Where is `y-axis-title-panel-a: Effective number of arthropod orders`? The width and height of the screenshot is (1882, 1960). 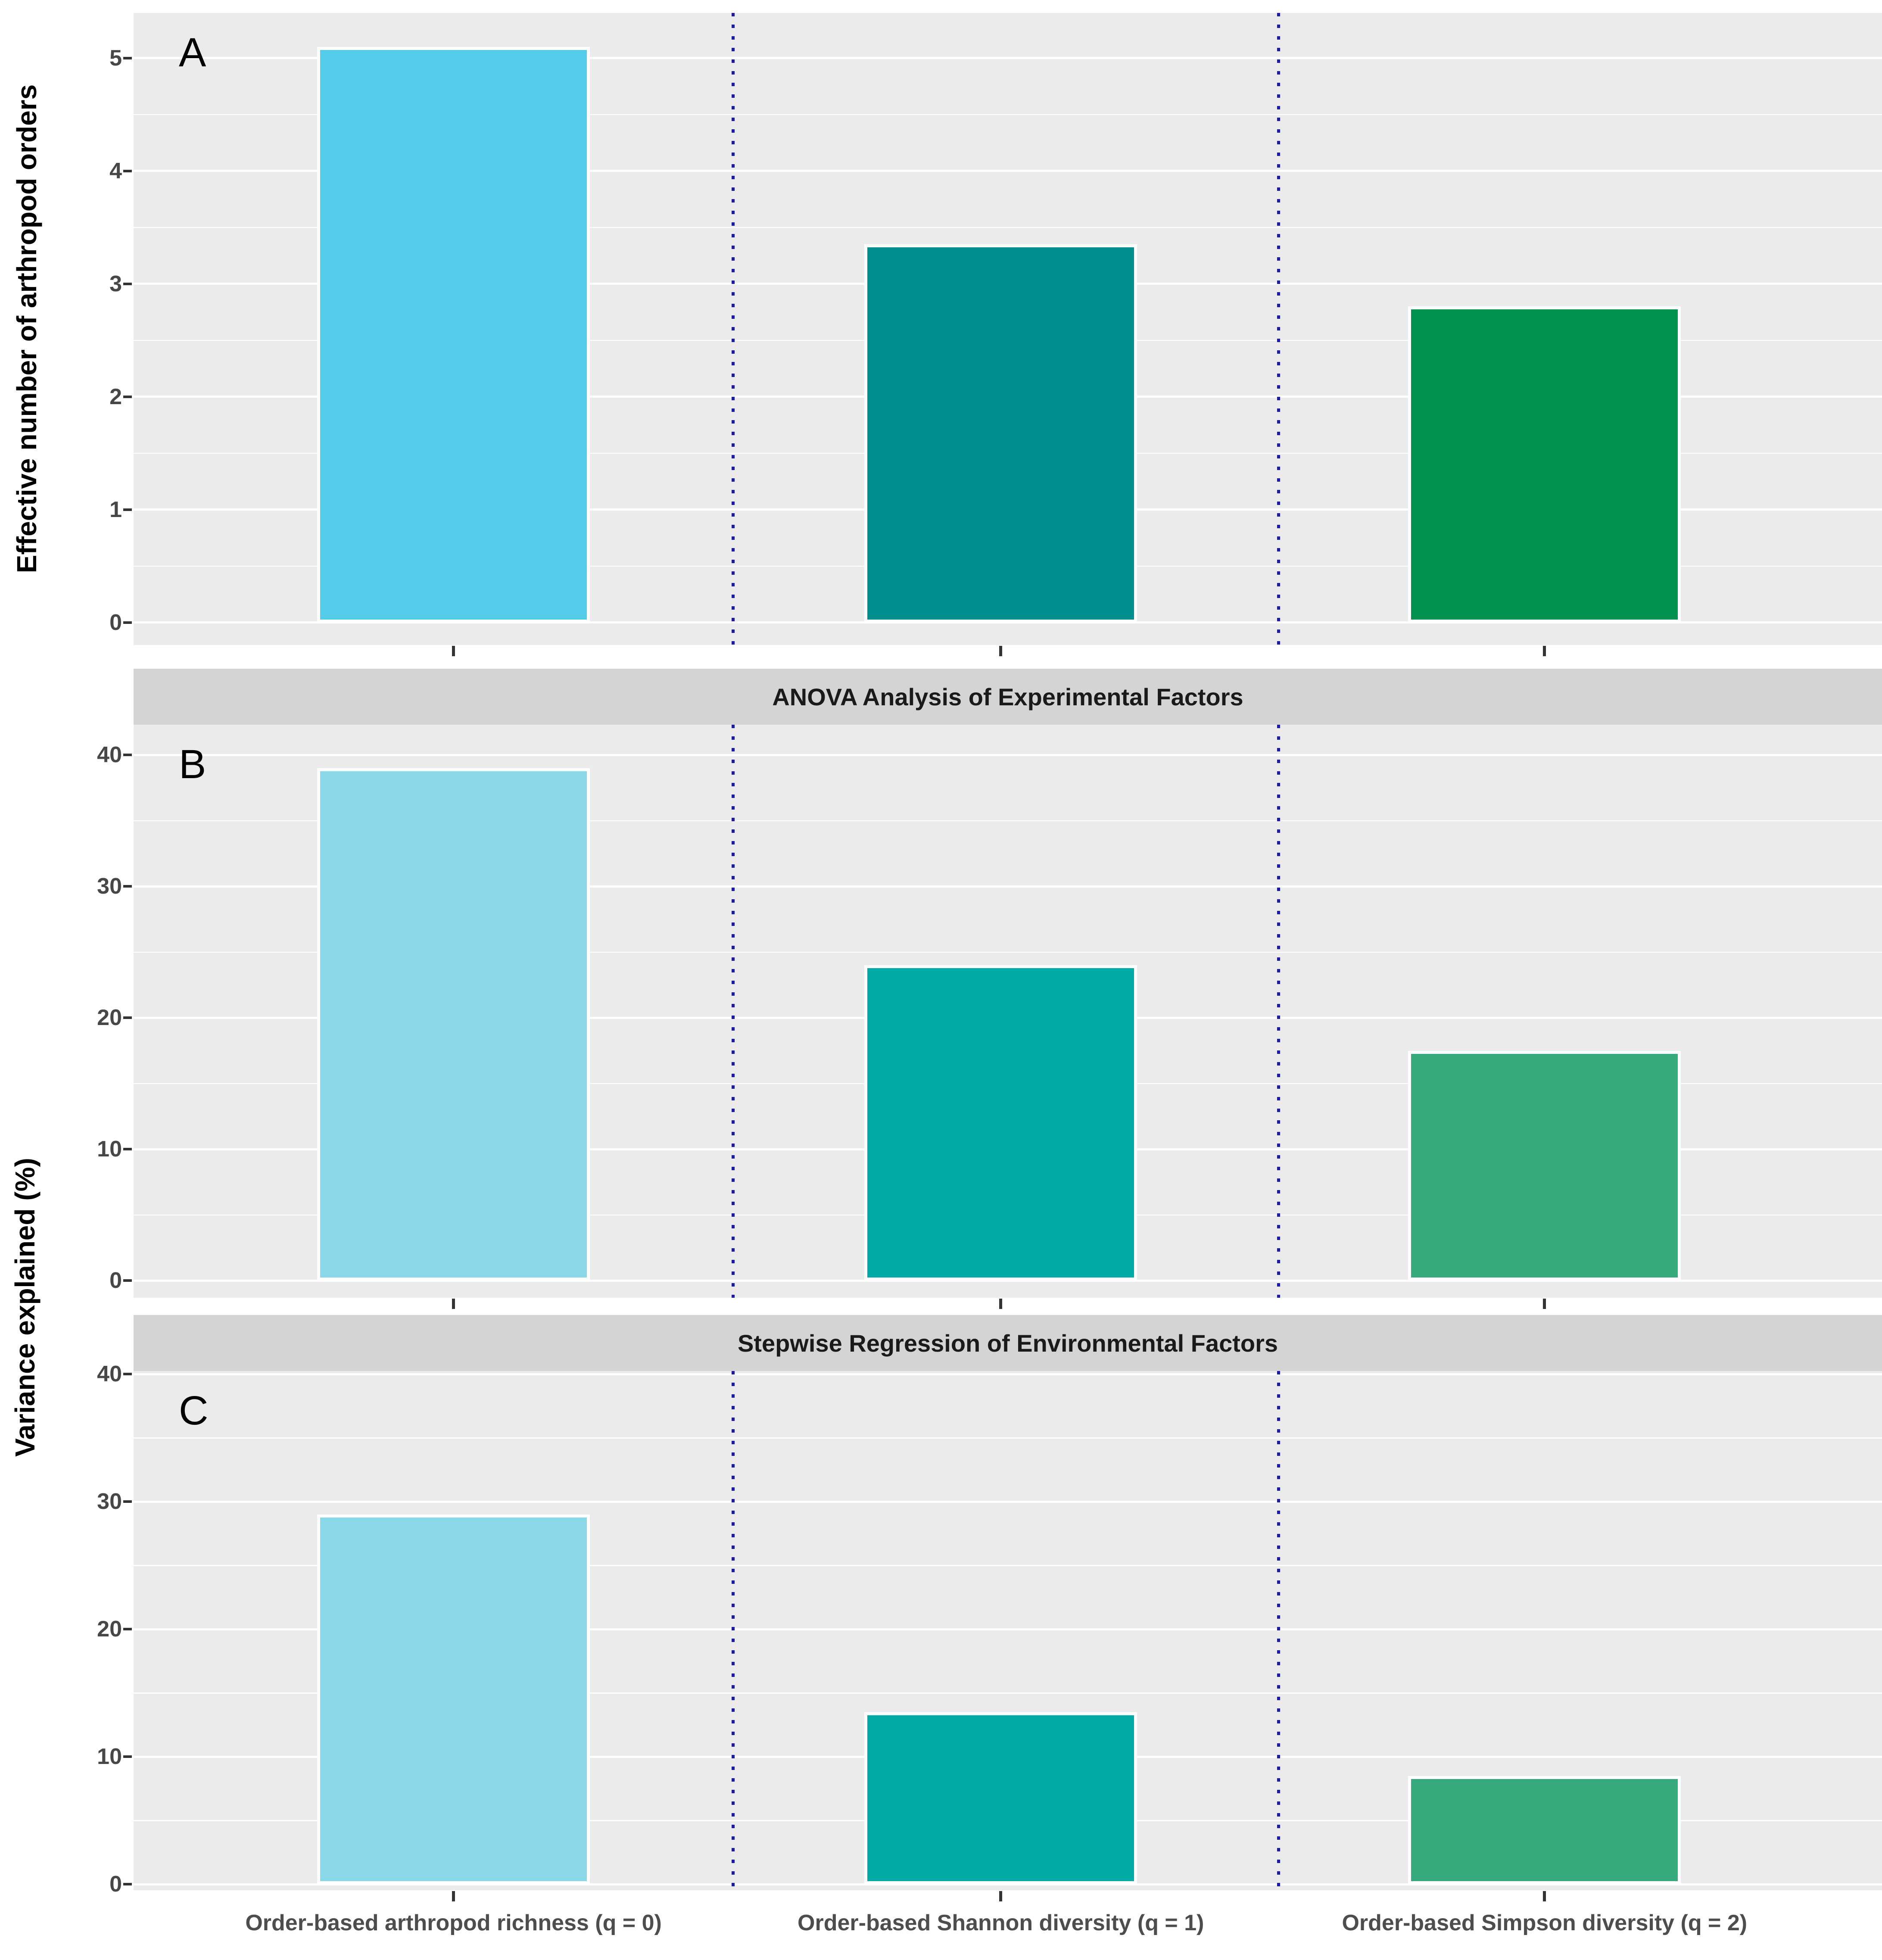 y-axis-title-panel-a: Effective number of arthropod orders is located at coordinates (26, 328).